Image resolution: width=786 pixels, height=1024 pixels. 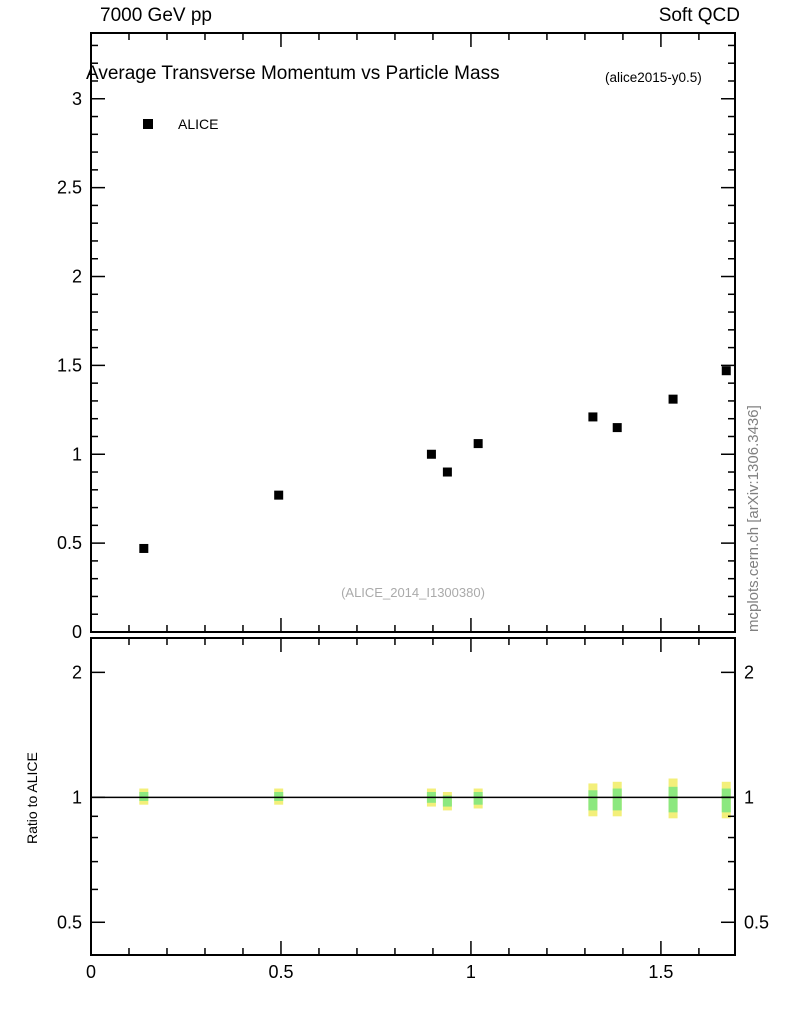 What do you see at coordinates (198, 124) in the screenshot?
I see `legend-label: ALICE` at bounding box center [198, 124].